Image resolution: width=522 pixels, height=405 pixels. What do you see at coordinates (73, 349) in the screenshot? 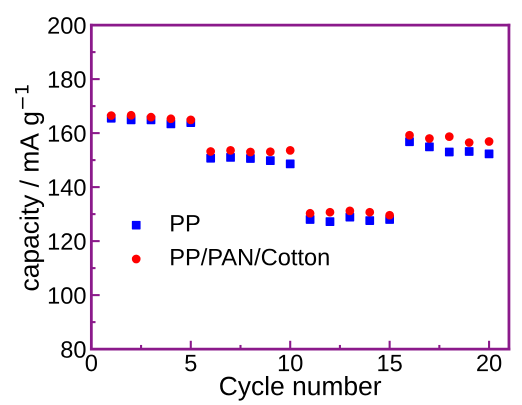
I see `y-tick-label: 80` at bounding box center [73, 349].